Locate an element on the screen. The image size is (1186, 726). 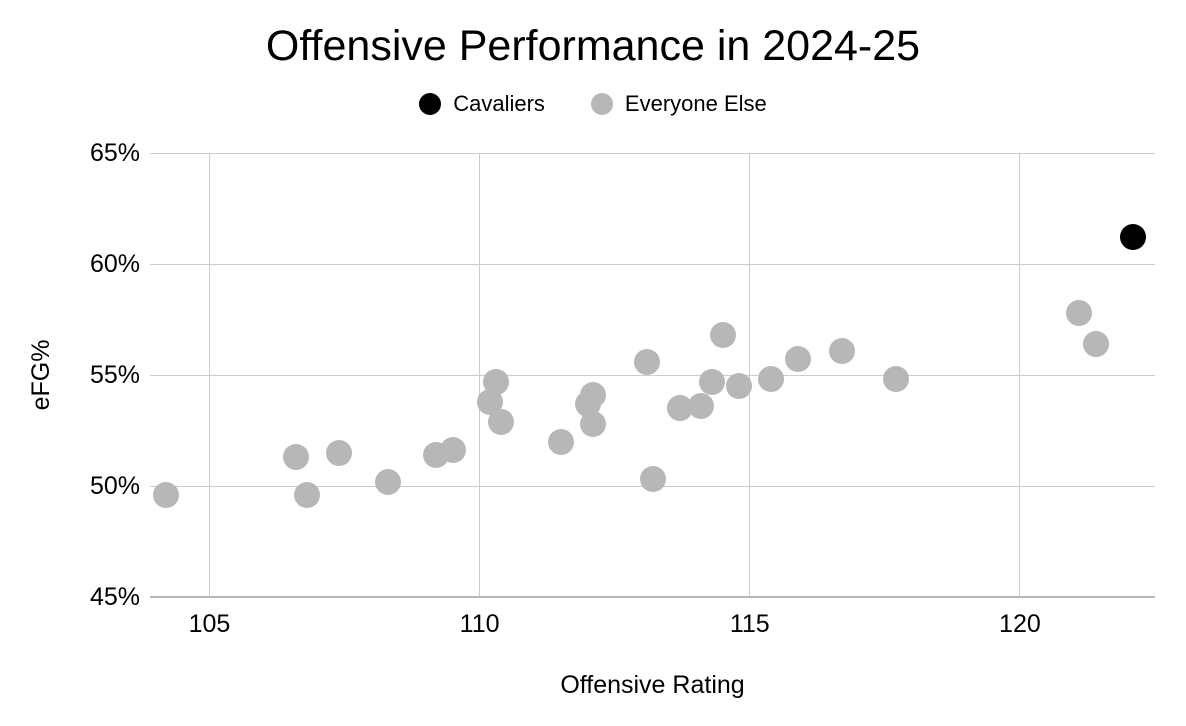
data-point-cavaliers is located at coordinates (1133, 237).